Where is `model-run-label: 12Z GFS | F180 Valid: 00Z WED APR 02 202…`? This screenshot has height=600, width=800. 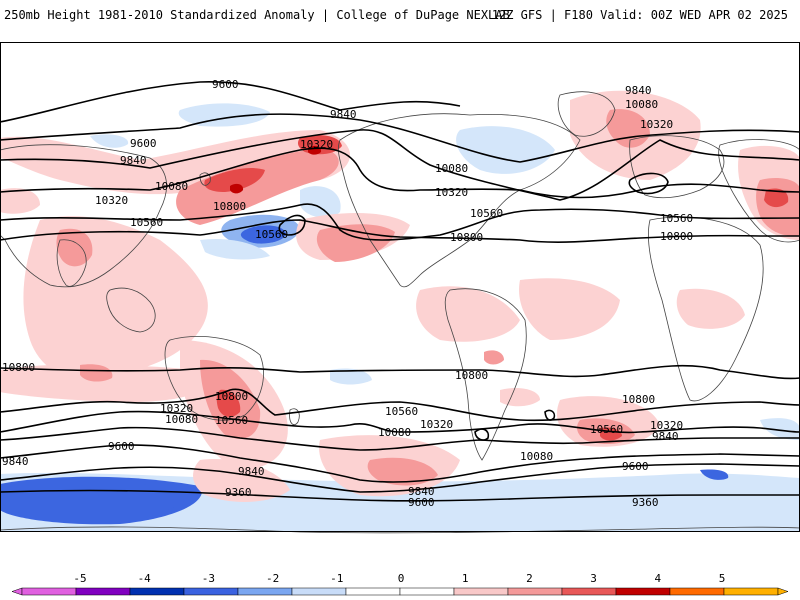 model-run-label: 12Z GFS | F180 Valid: 00Z WED APR 02 202… is located at coordinates (639, 15).